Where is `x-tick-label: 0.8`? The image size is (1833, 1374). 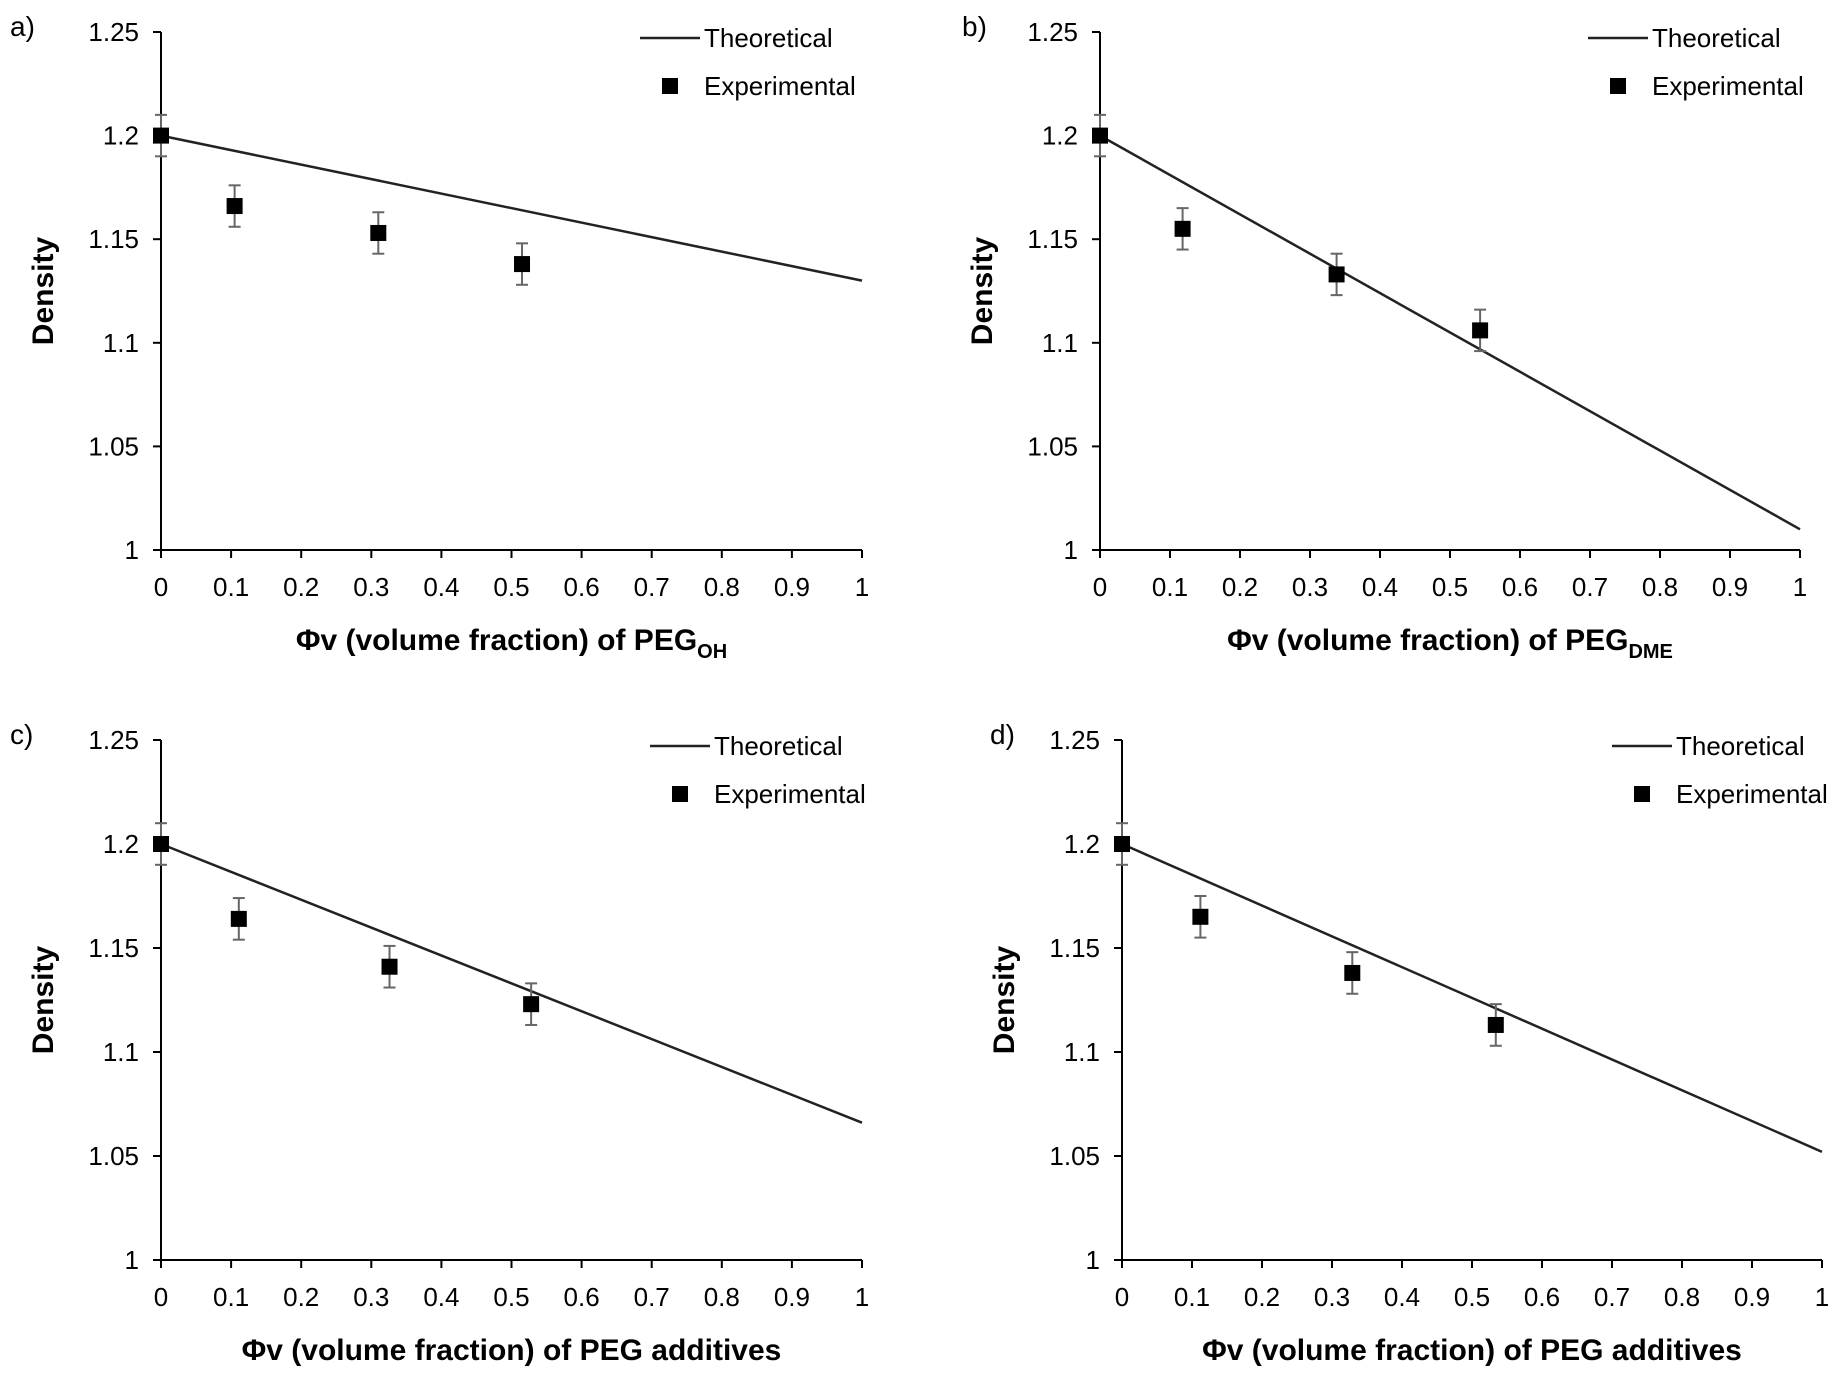 x-tick-label: 0.8 is located at coordinates (722, 587).